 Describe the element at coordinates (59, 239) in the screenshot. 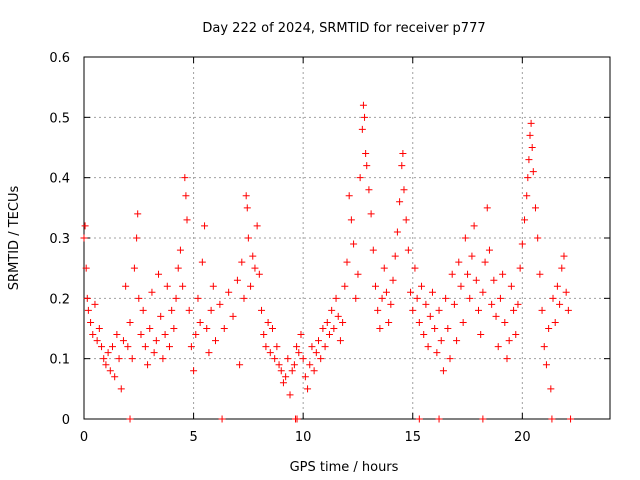

I see `y-tick-label: 0.3` at that location.